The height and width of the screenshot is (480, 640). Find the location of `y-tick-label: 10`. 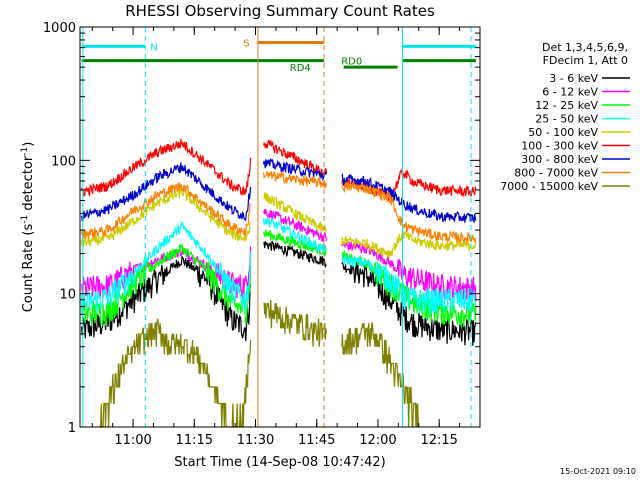

y-tick-label: 10 is located at coordinates (67, 295).